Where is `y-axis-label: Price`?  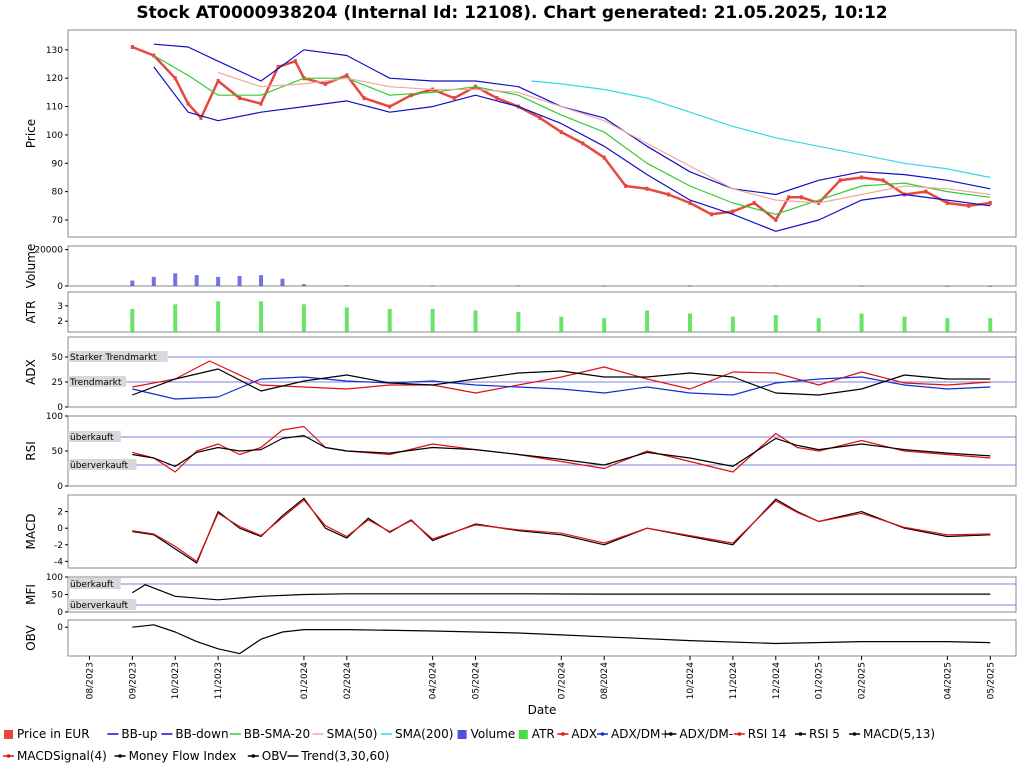
y-axis-label: Price is located at coordinates (31, 133).